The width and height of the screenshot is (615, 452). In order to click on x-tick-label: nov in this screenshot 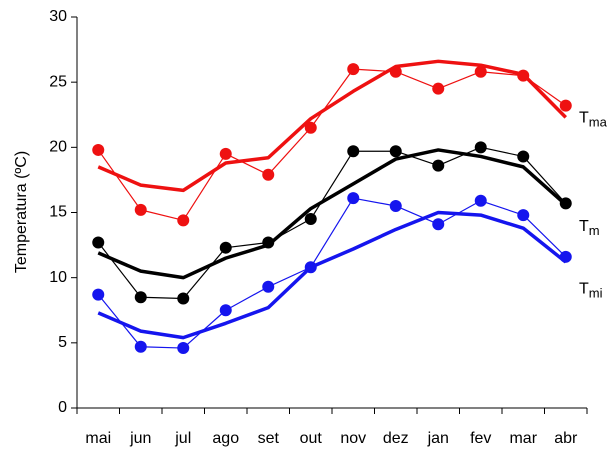, I will do `click(353, 438)`.